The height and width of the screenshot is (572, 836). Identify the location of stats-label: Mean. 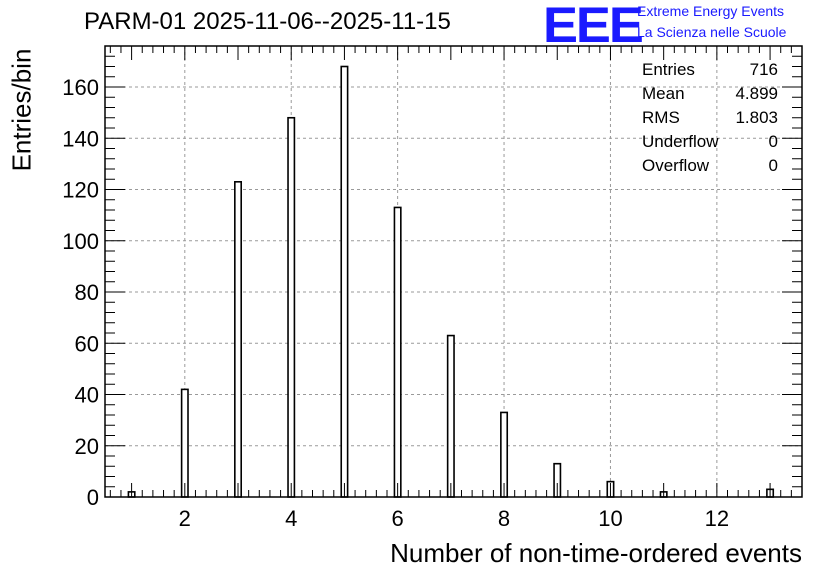
(663, 93).